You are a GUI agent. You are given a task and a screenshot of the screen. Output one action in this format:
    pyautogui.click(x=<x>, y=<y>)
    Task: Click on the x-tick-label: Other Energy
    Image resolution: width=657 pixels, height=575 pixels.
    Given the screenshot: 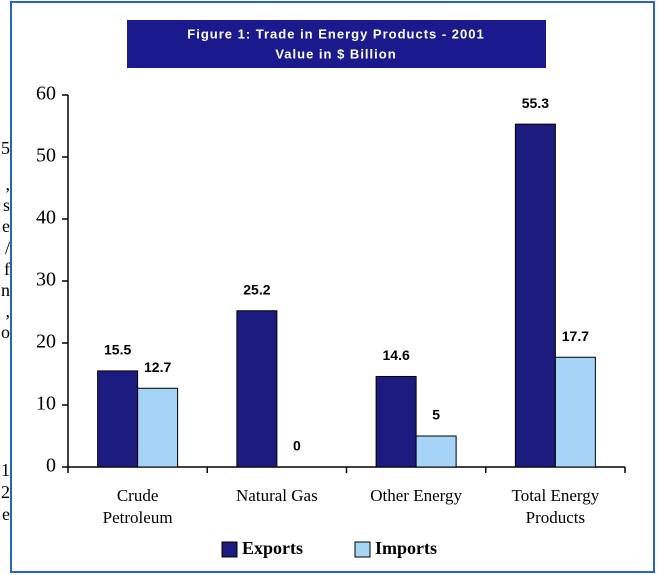 What is the action you would take?
    pyautogui.click(x=416, y=495)
    